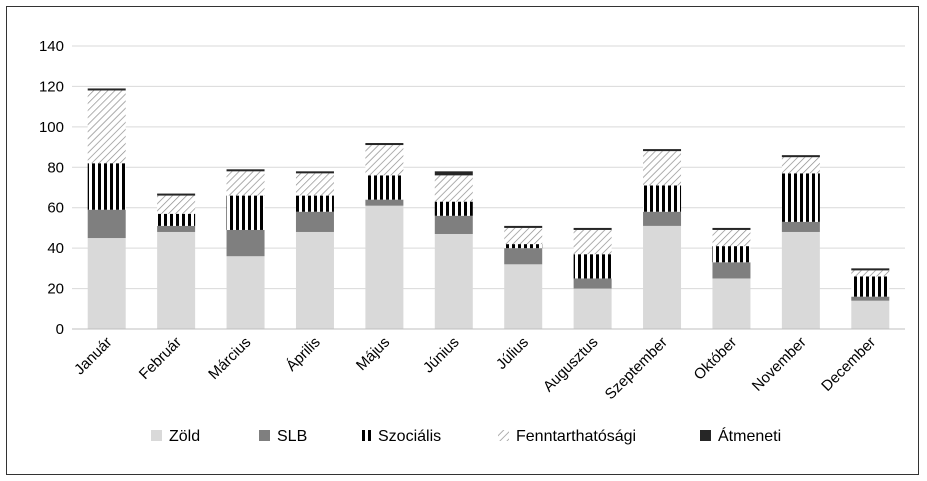  Describe the element at coordinates (51, 188) in the screenshot. I see `y-axis-ticks: 0 20 40 60 80 100 120 140` at that location.